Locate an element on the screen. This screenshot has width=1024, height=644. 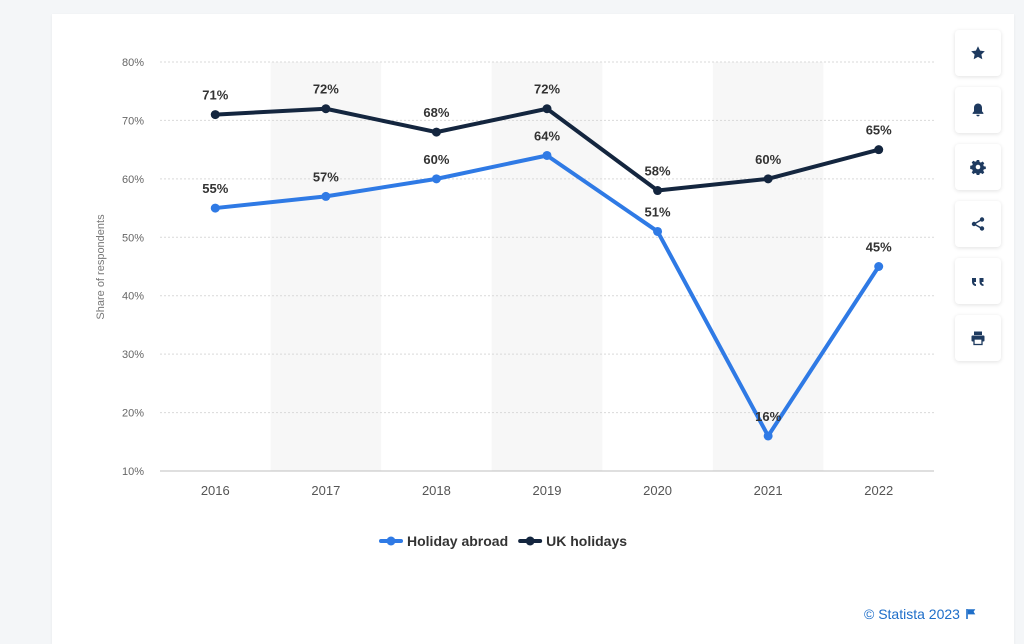
legend-label: UK holidays is located at coordinates (586, 541).